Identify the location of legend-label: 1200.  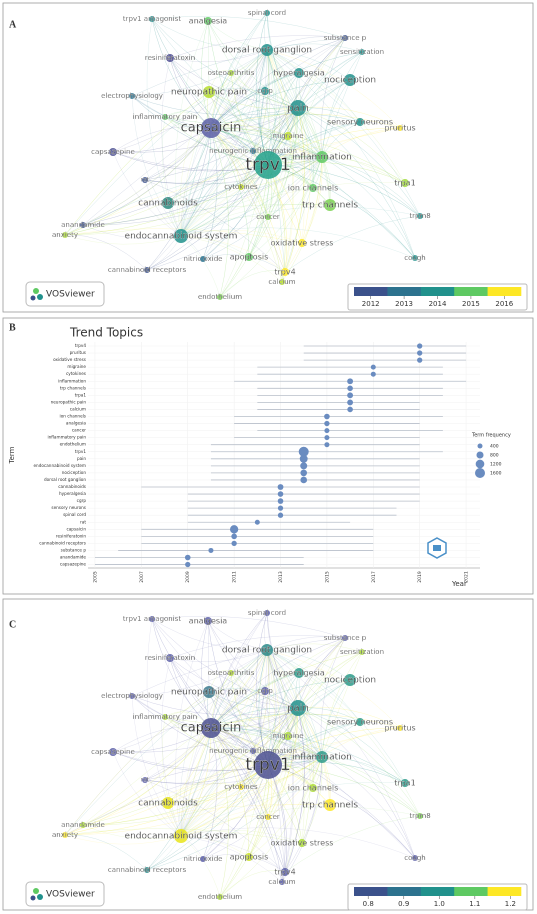
(496, 465).